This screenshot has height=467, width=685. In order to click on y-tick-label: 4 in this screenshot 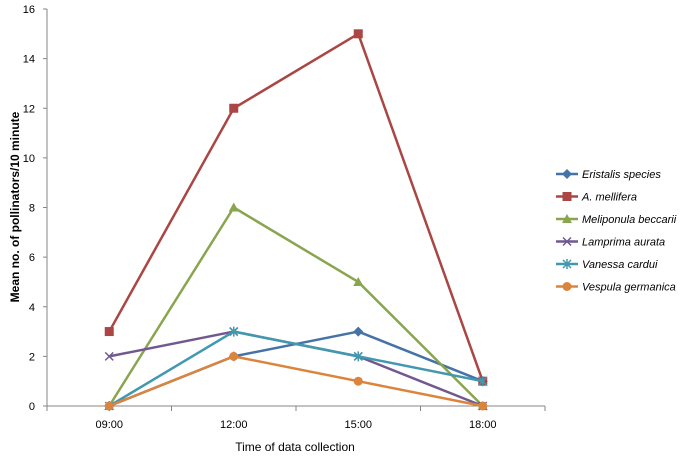, I will do `click(32, 308)`.